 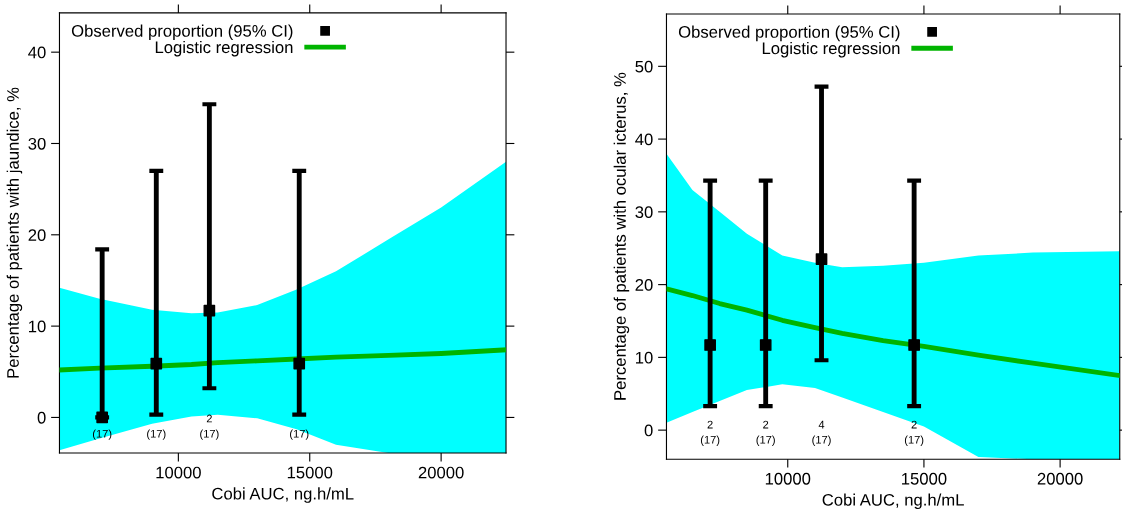 I want to click on y-axis-title: Percentage of patients with ocular icterus, %, so click(x=621, y=236).